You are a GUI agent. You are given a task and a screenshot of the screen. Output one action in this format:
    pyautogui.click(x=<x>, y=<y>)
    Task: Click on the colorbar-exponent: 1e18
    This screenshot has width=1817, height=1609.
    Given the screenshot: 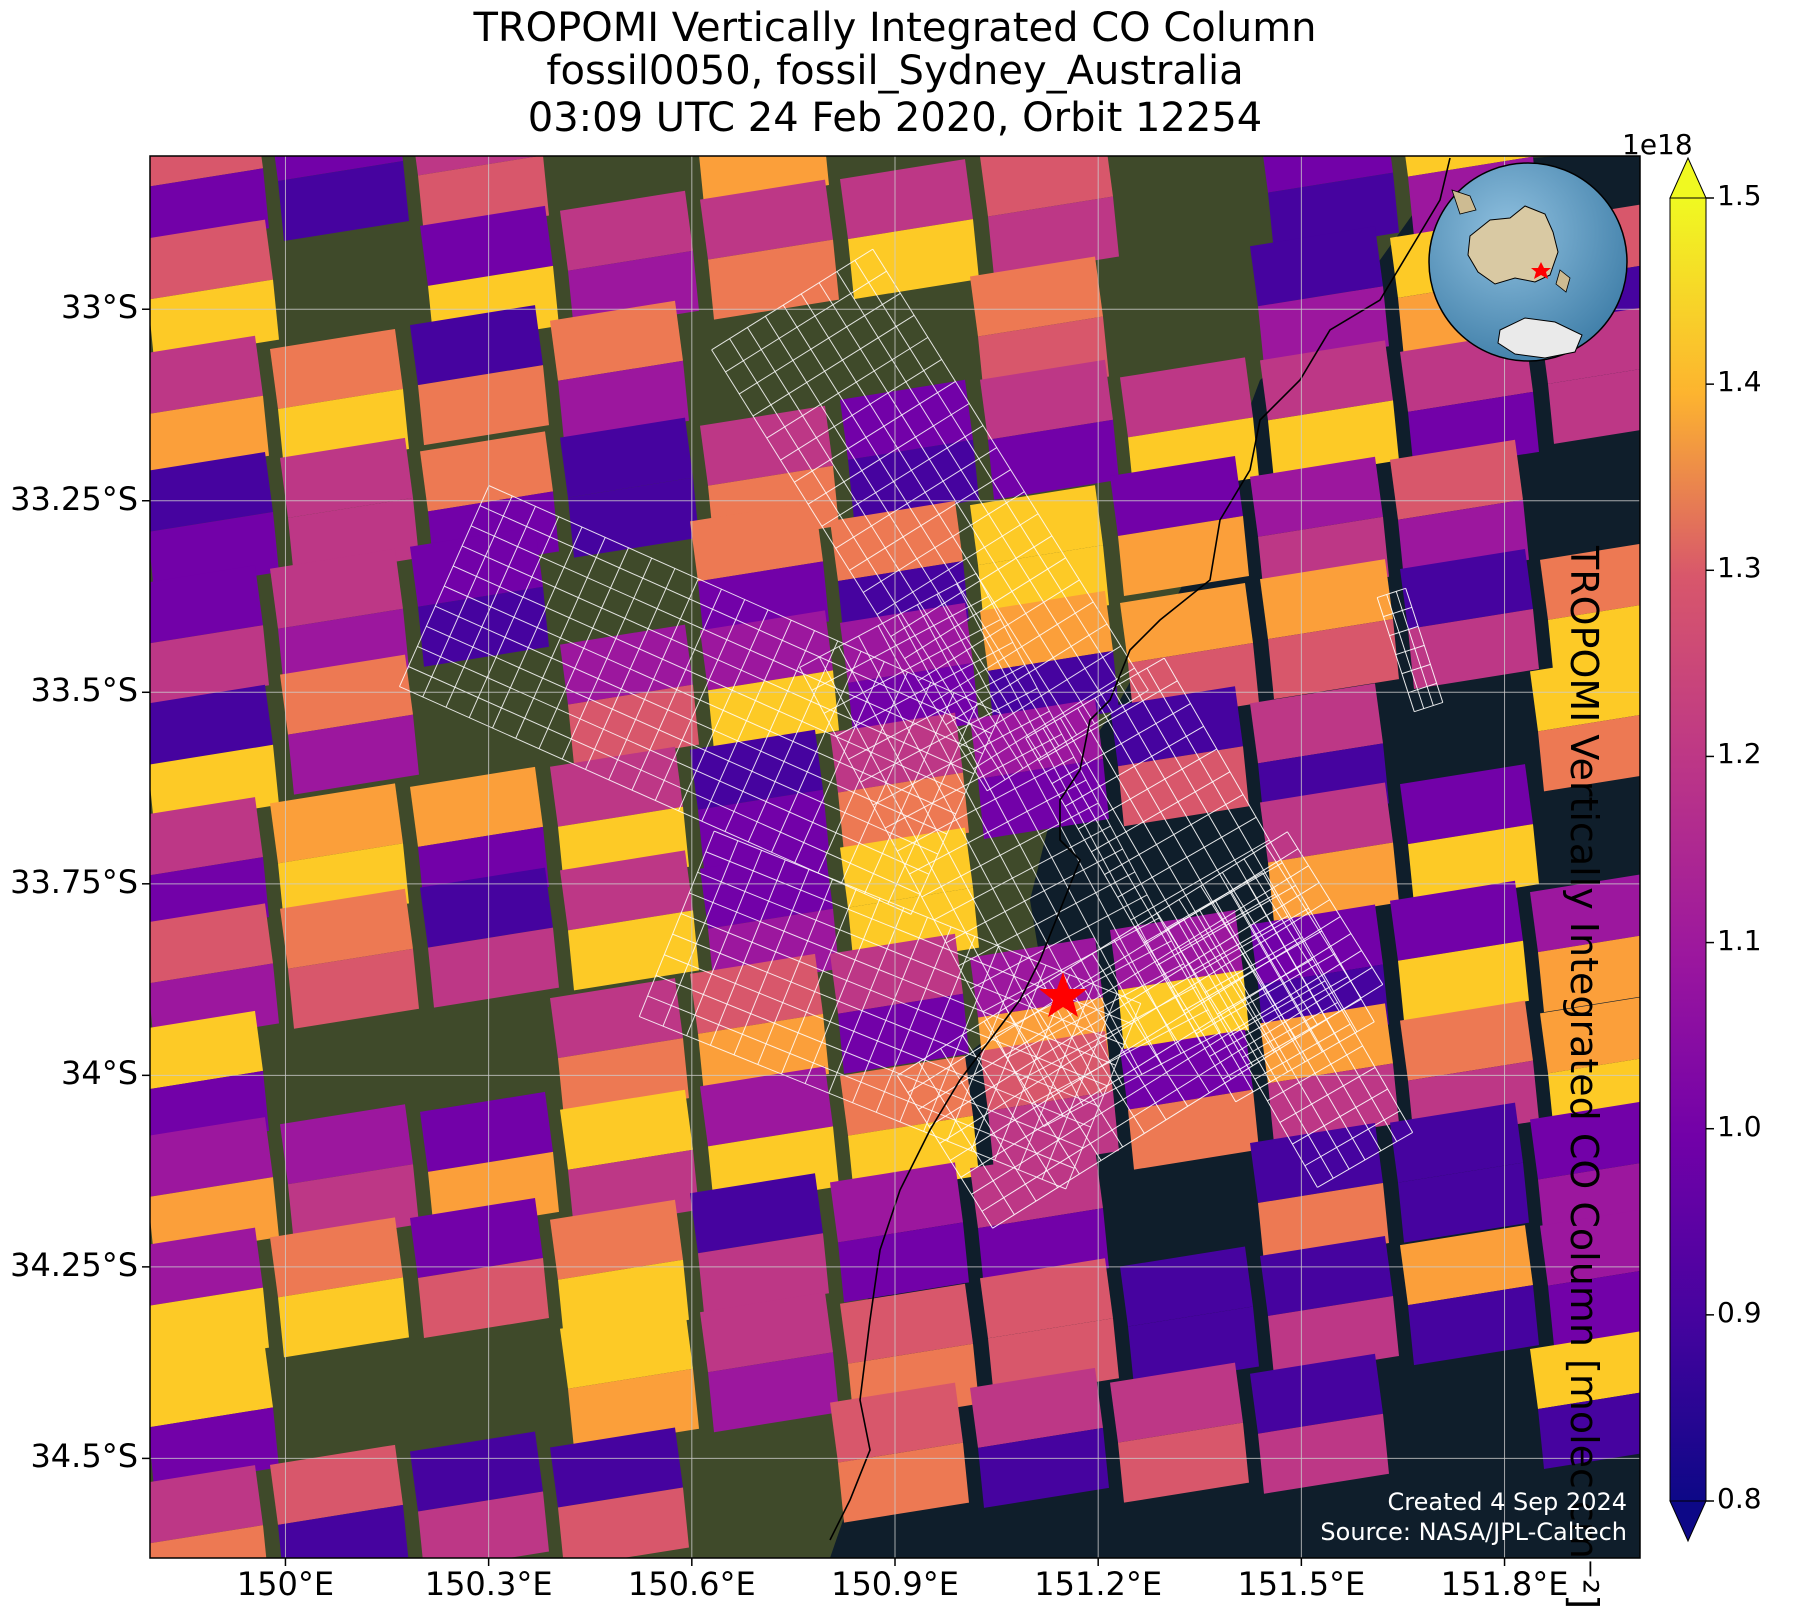 What is the action you would take?
    pyautogui.click(x=1657, y=144)
    